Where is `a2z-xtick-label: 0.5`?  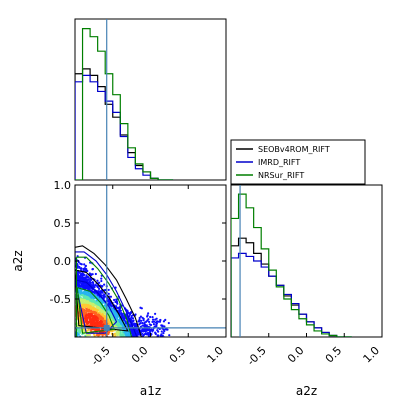
a2z-xtick-label: 0.5 is located at coordinates (334, 355).